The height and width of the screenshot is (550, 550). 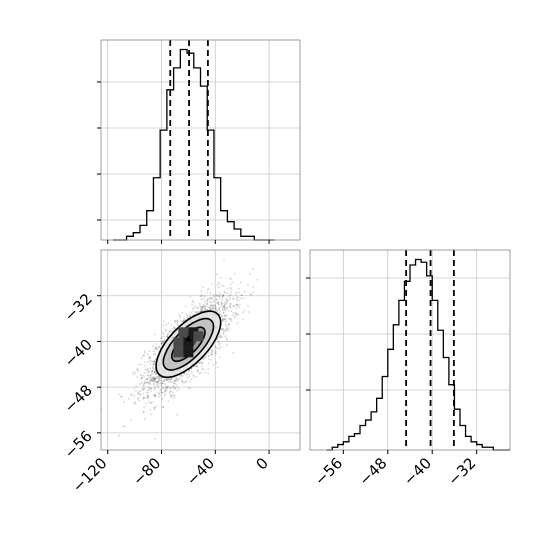 I want to click on panel-frame, so click(x=200, y=140).